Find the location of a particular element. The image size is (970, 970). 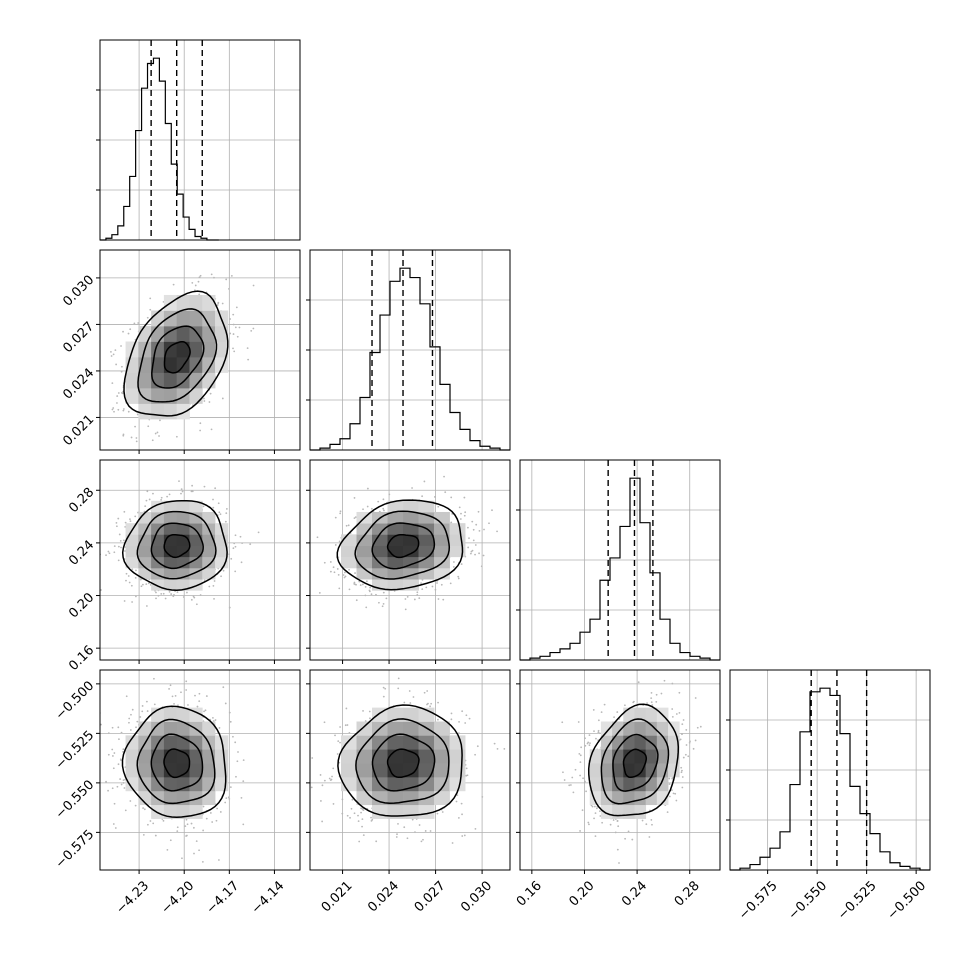

y-tick-label: −0.500 is located at coordinates (75, 701).